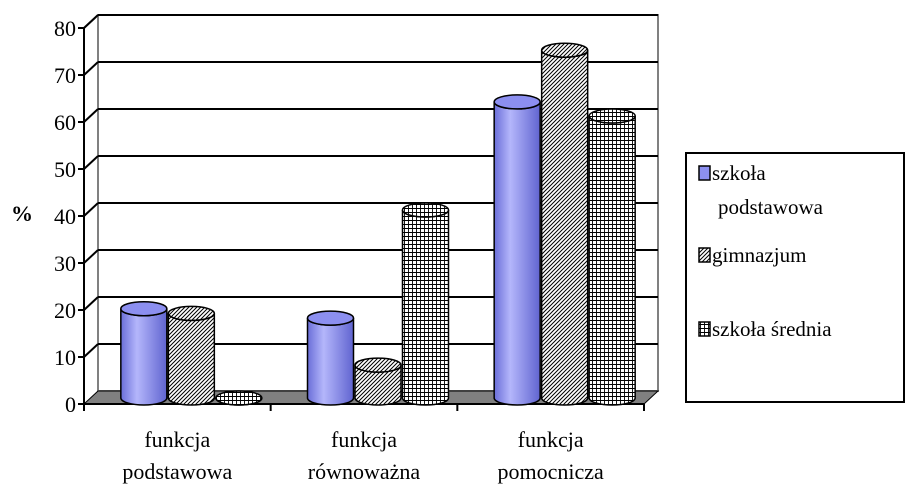  I want to click on legend-box, so click(795, 277).